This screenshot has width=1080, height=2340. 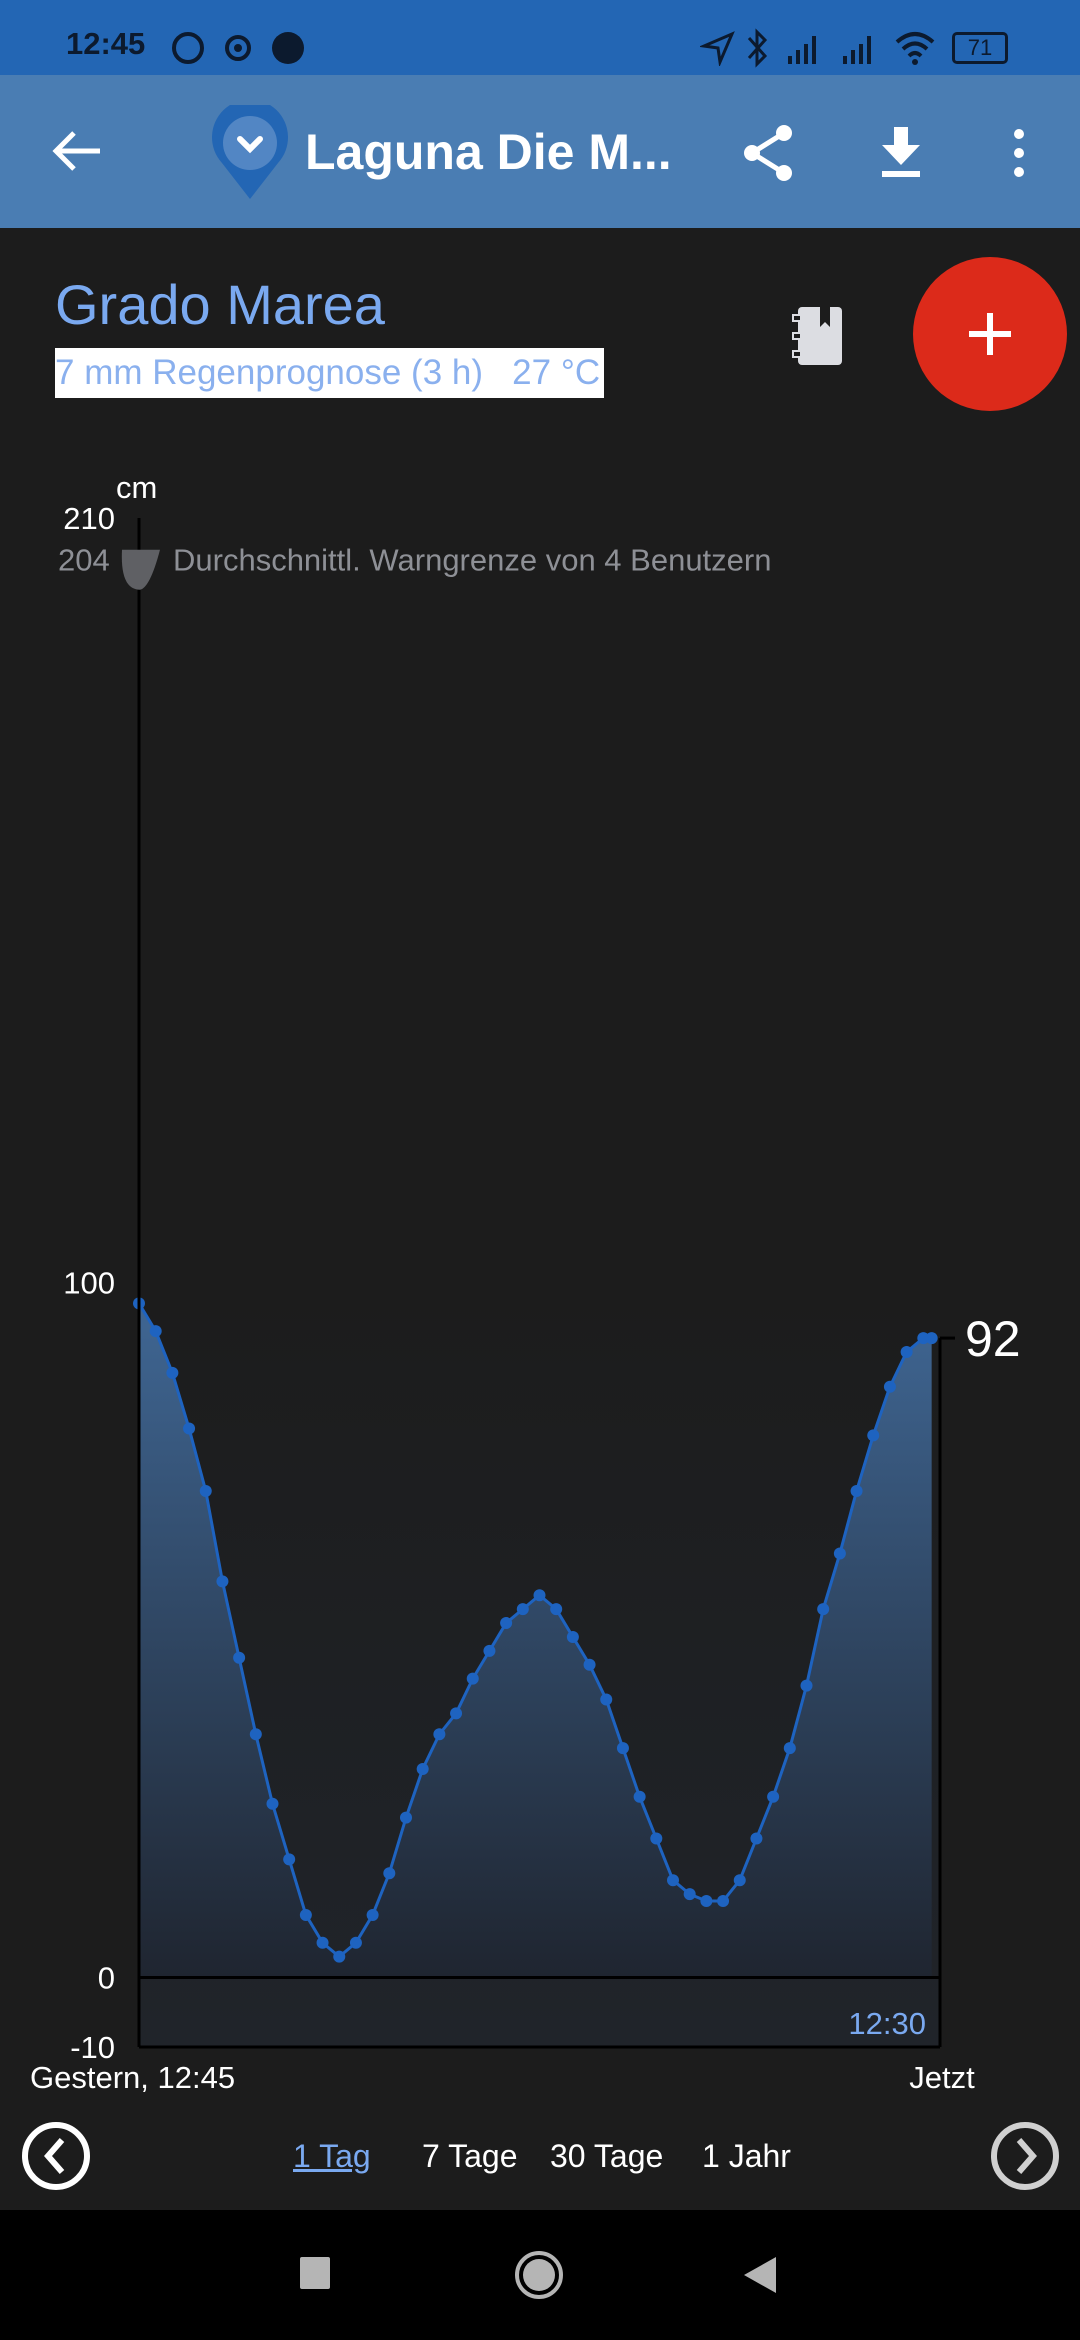 I want to click on current-value-label: 92, so click(x=993, y=1339).